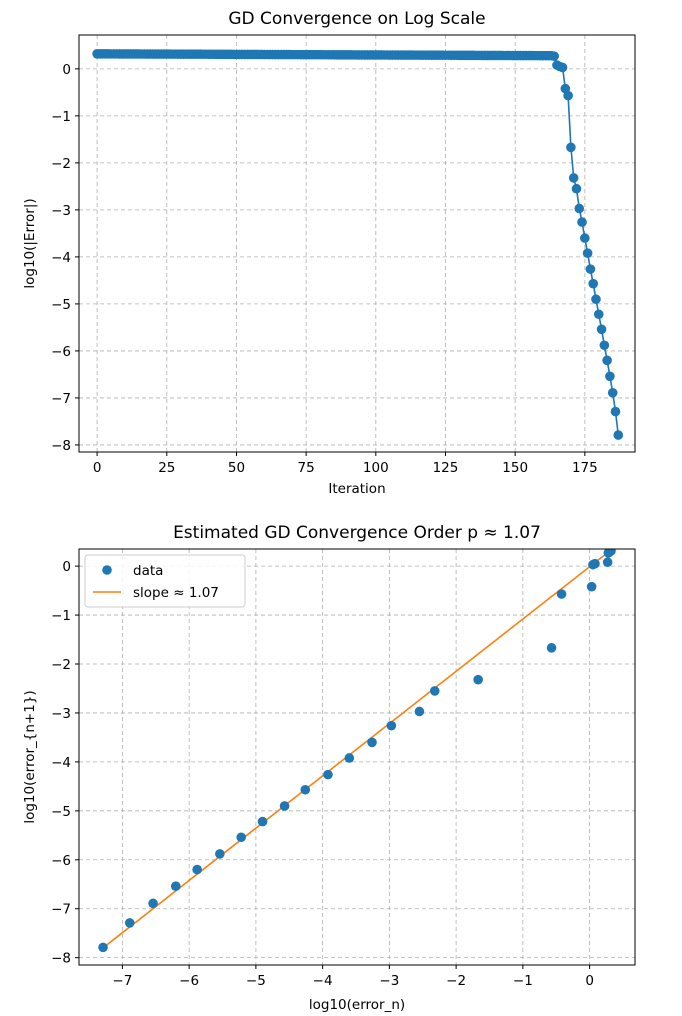  Describe the element at coordinates (61, 616) in the screenshot. I see `y-tick-label: −1` at that location.